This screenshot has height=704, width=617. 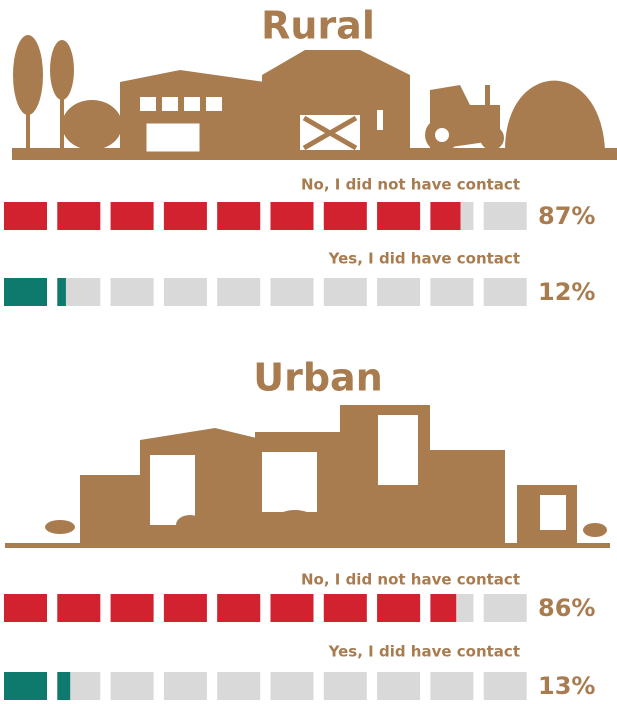 What do you see at coordinates (566, 686) in the screenshot?
I see `value-label: 13%` at bounding box center [566, 686].